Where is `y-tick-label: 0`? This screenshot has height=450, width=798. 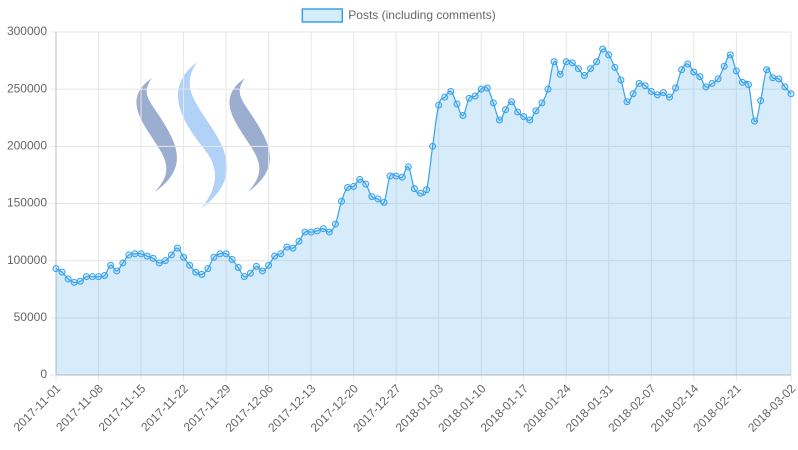 y-tick-label: 0 is located at coordinates (43, 374).